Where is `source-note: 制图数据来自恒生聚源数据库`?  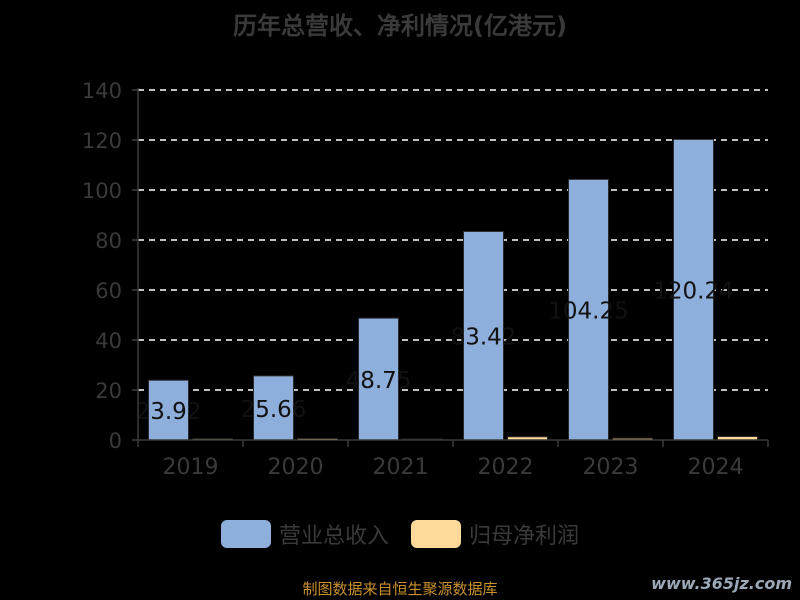
source-note: 制图数据来自恒生聚源数据库 is located at coordinates (400, 589).